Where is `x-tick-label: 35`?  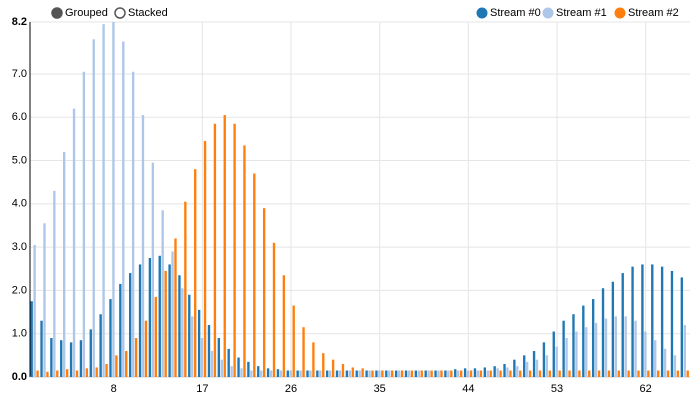 x-tick-label: 35 is located at coordinates (380, 389).